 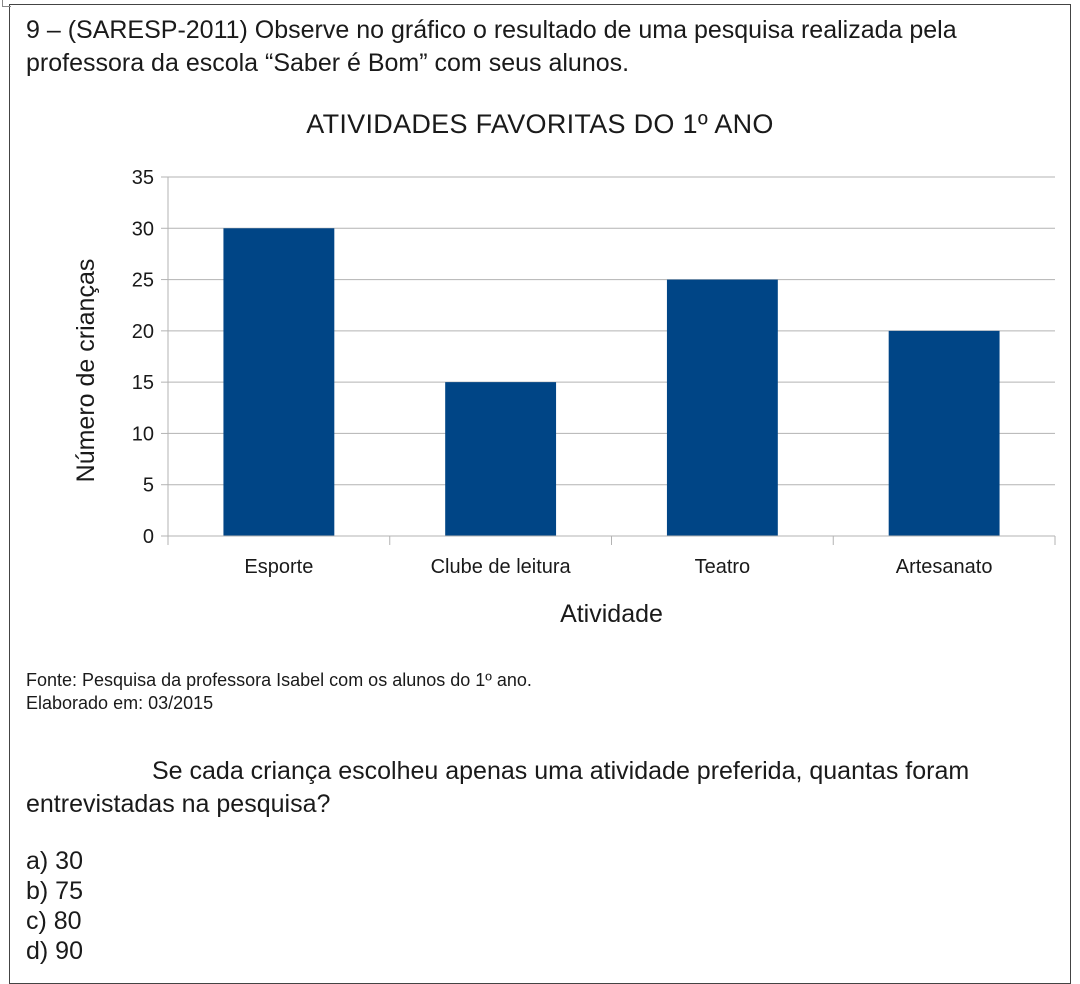 What do you see at coordinates (501, 459) in the screenshot?
I see `bar-clube-de-leitura` at bounding box center [501, 459].